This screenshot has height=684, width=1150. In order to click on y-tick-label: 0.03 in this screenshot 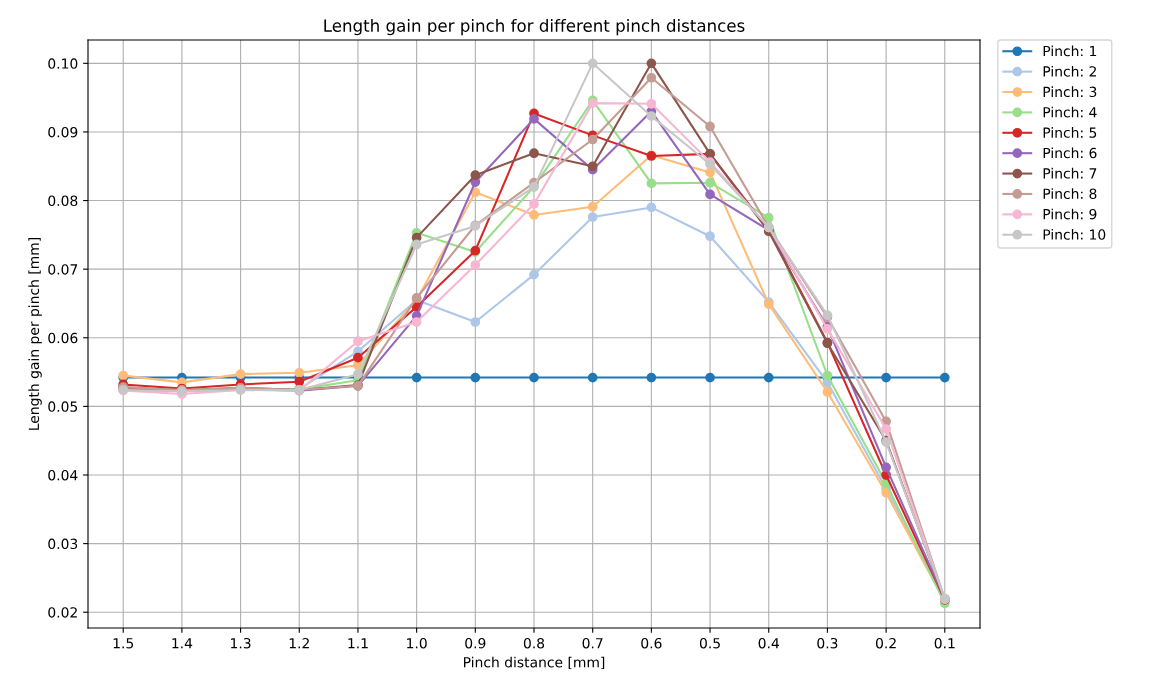, I will do `click(63, 544)`.